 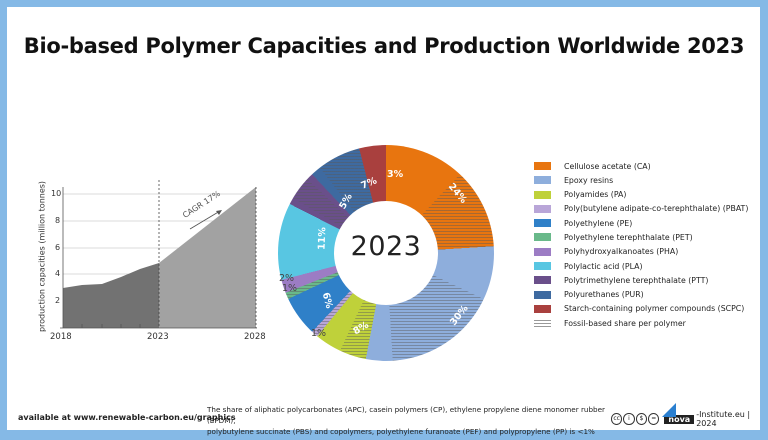 I want to click on cc-by-icon: i, so click(x=629, y=419).